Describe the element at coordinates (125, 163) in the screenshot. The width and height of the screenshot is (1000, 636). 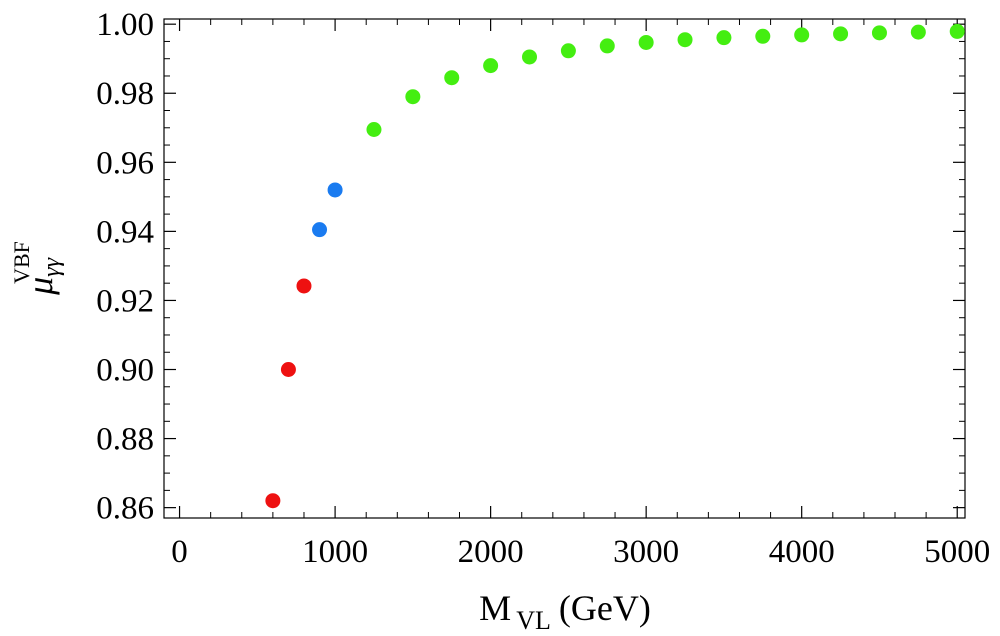
I see `y-tick-label: 0.96` at that location.